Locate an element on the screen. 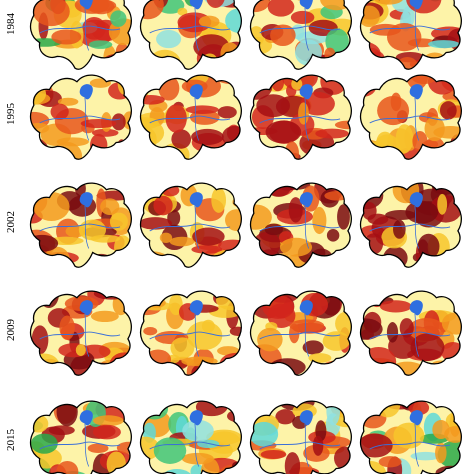  row-label: 2002 is located at coordinates (11, 222).